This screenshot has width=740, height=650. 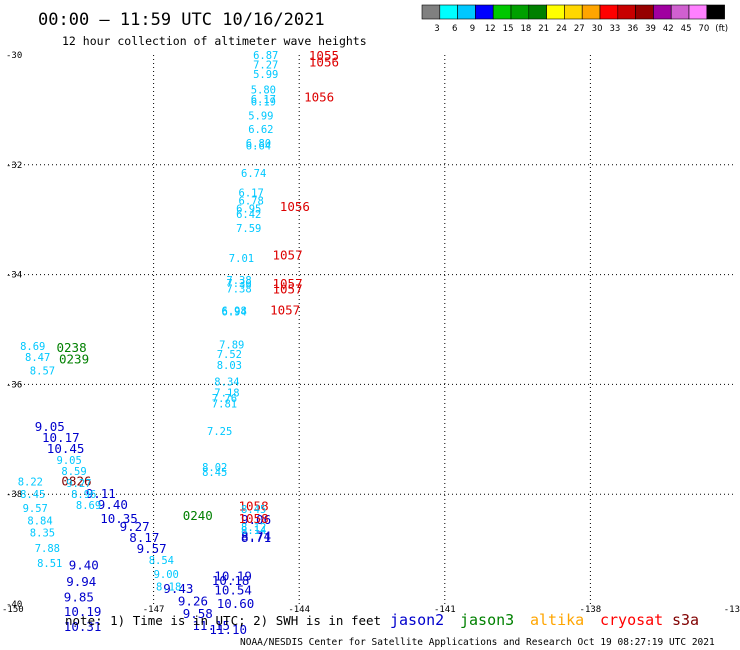 I want to click on pass-time-jason2: 10.54, so click(x=233, y=589).